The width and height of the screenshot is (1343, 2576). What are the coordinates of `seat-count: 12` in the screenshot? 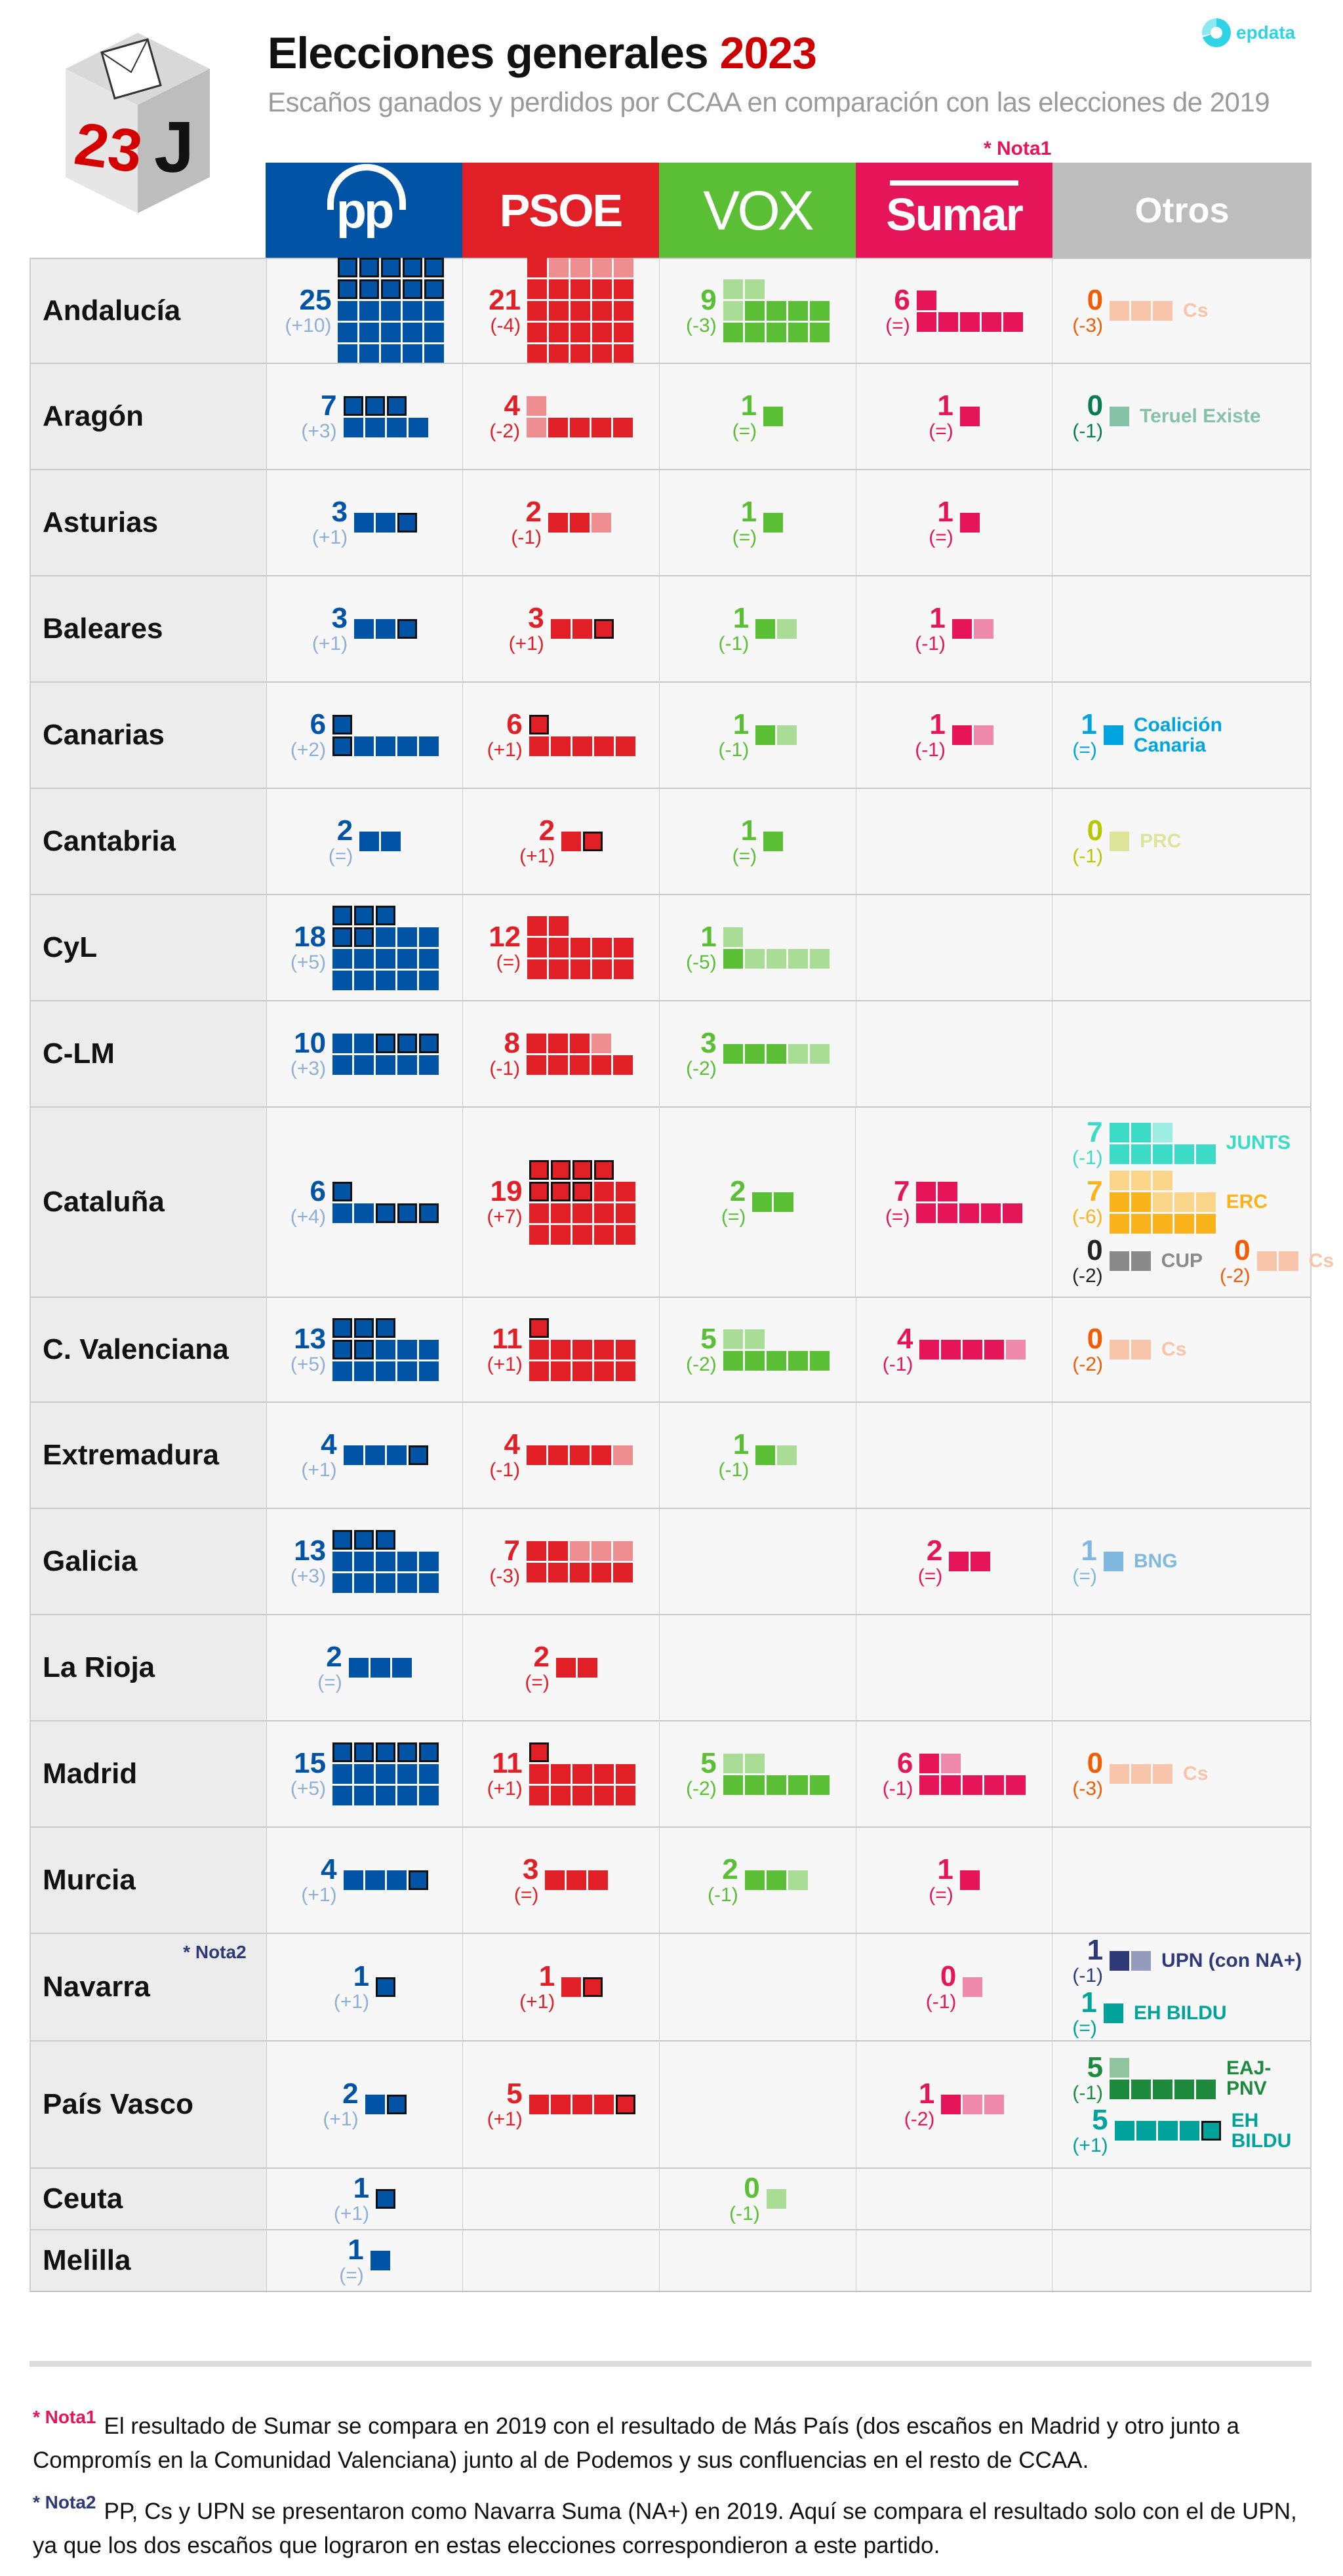 It's located at (505, 937).